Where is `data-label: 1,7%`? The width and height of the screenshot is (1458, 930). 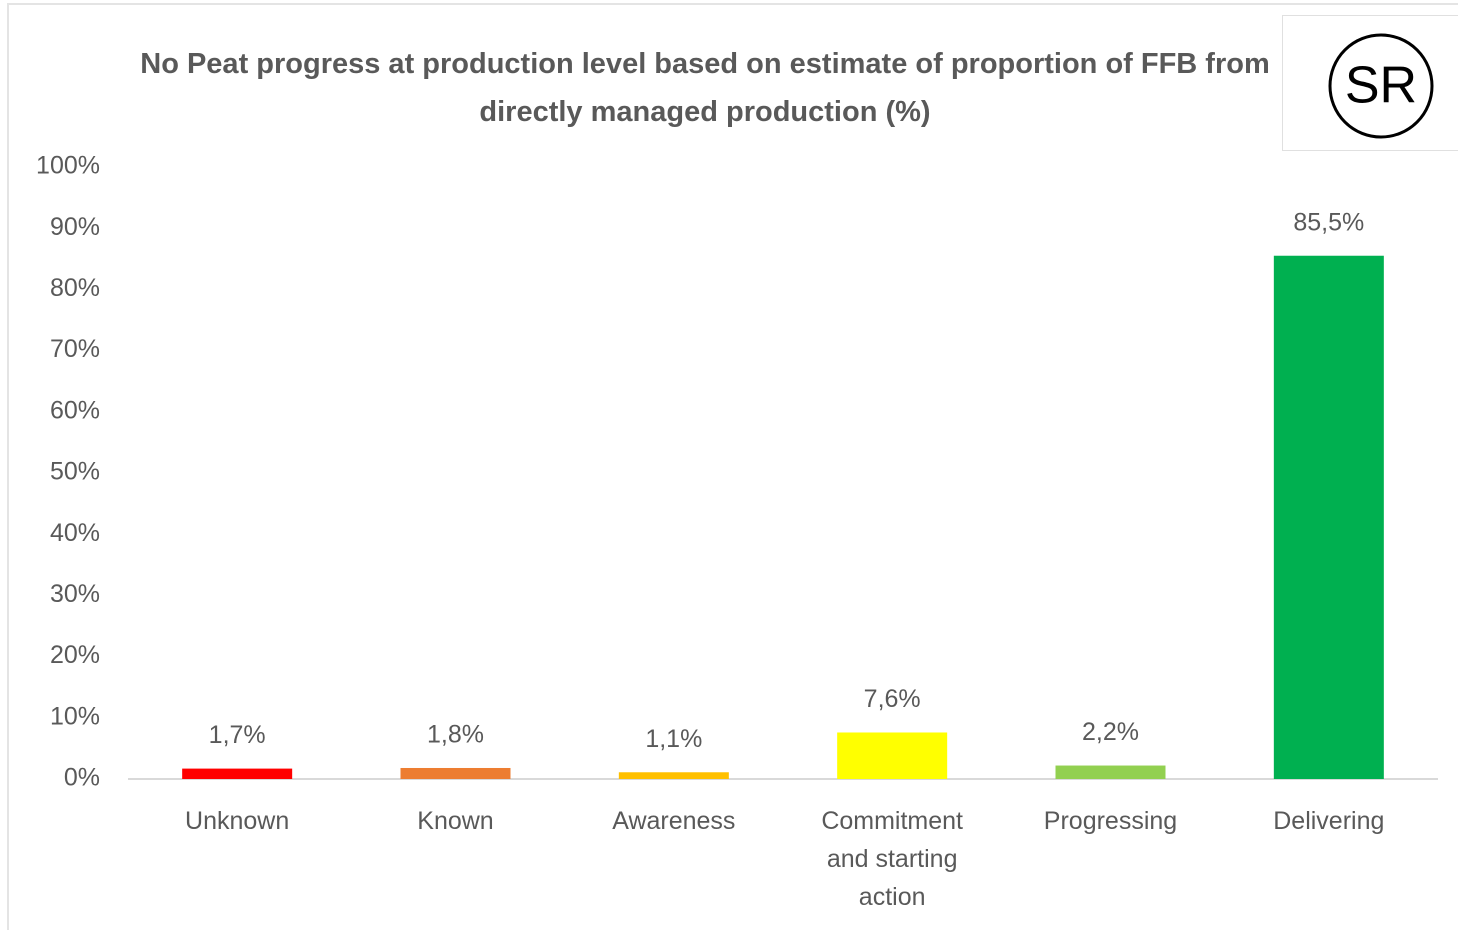 data-label: 1,7% is located at coordinates (237, 735).